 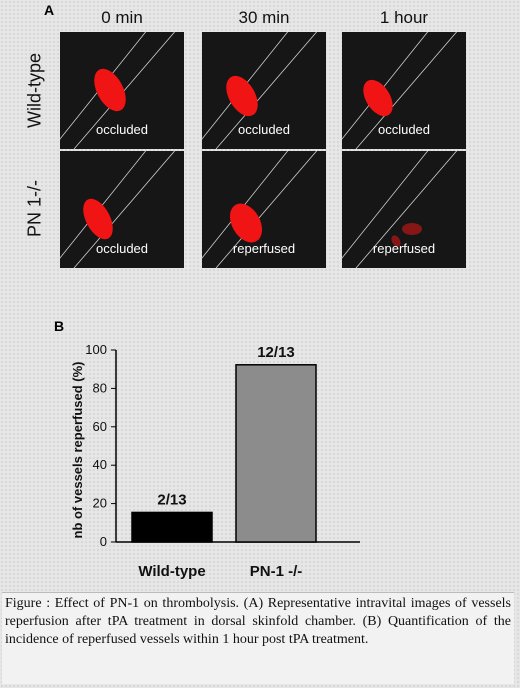 What do you see at coordinates (59, 326) in the screenshot?
I see `panel-b-label: B` at bounding box center [59, 326].